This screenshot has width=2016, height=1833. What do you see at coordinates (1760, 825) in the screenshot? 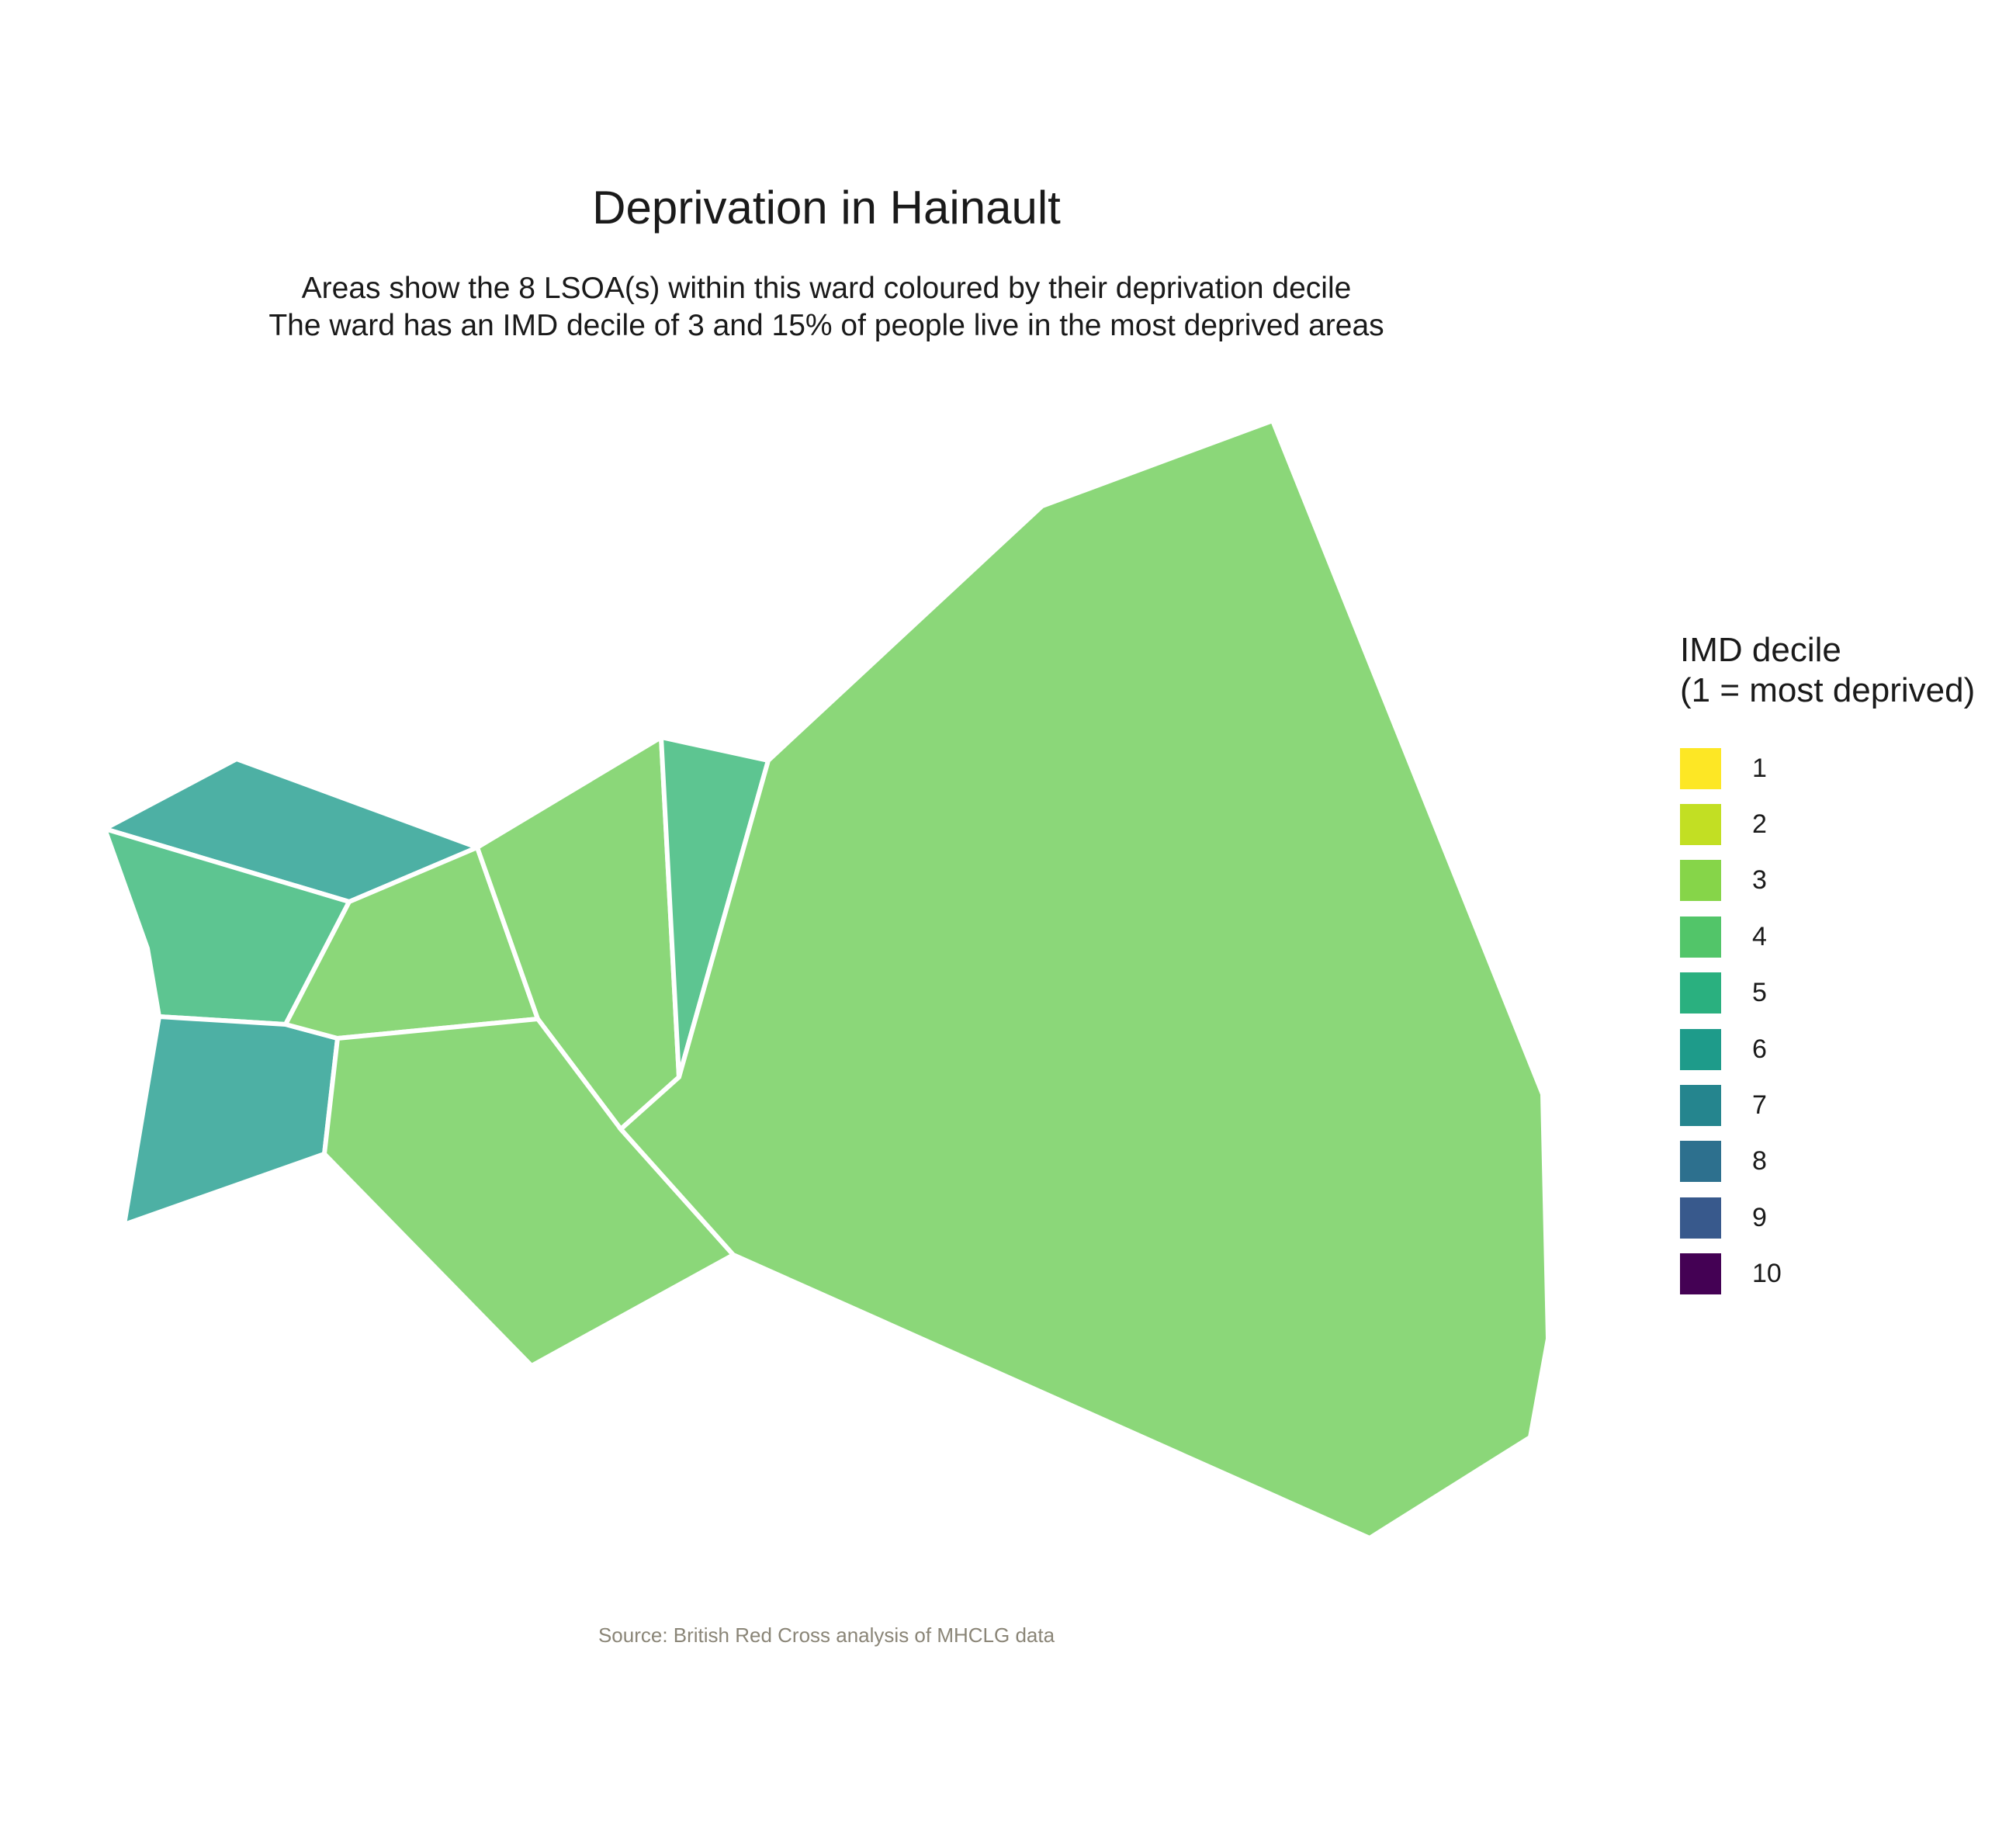
I see `legend-label: 2` at bounding box center [1760, 825].